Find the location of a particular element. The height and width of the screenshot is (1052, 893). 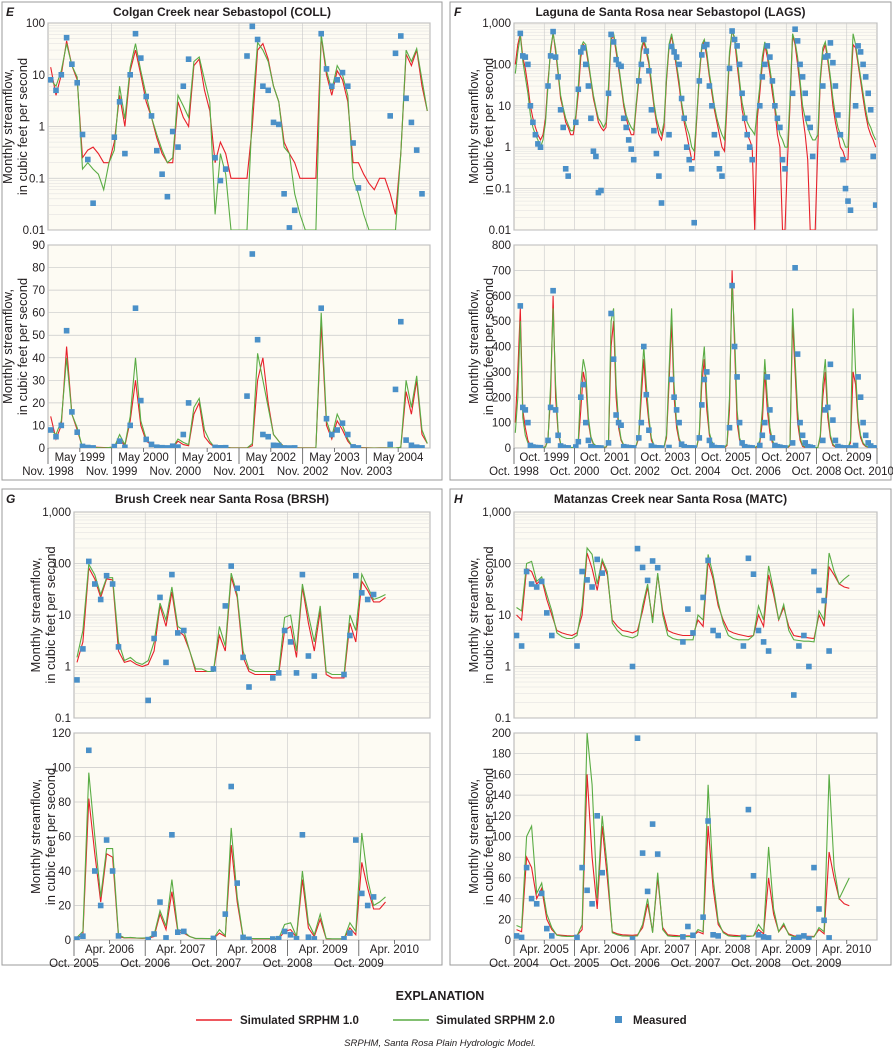

y-tick-label: 120 is located at coordinates (501, 817).